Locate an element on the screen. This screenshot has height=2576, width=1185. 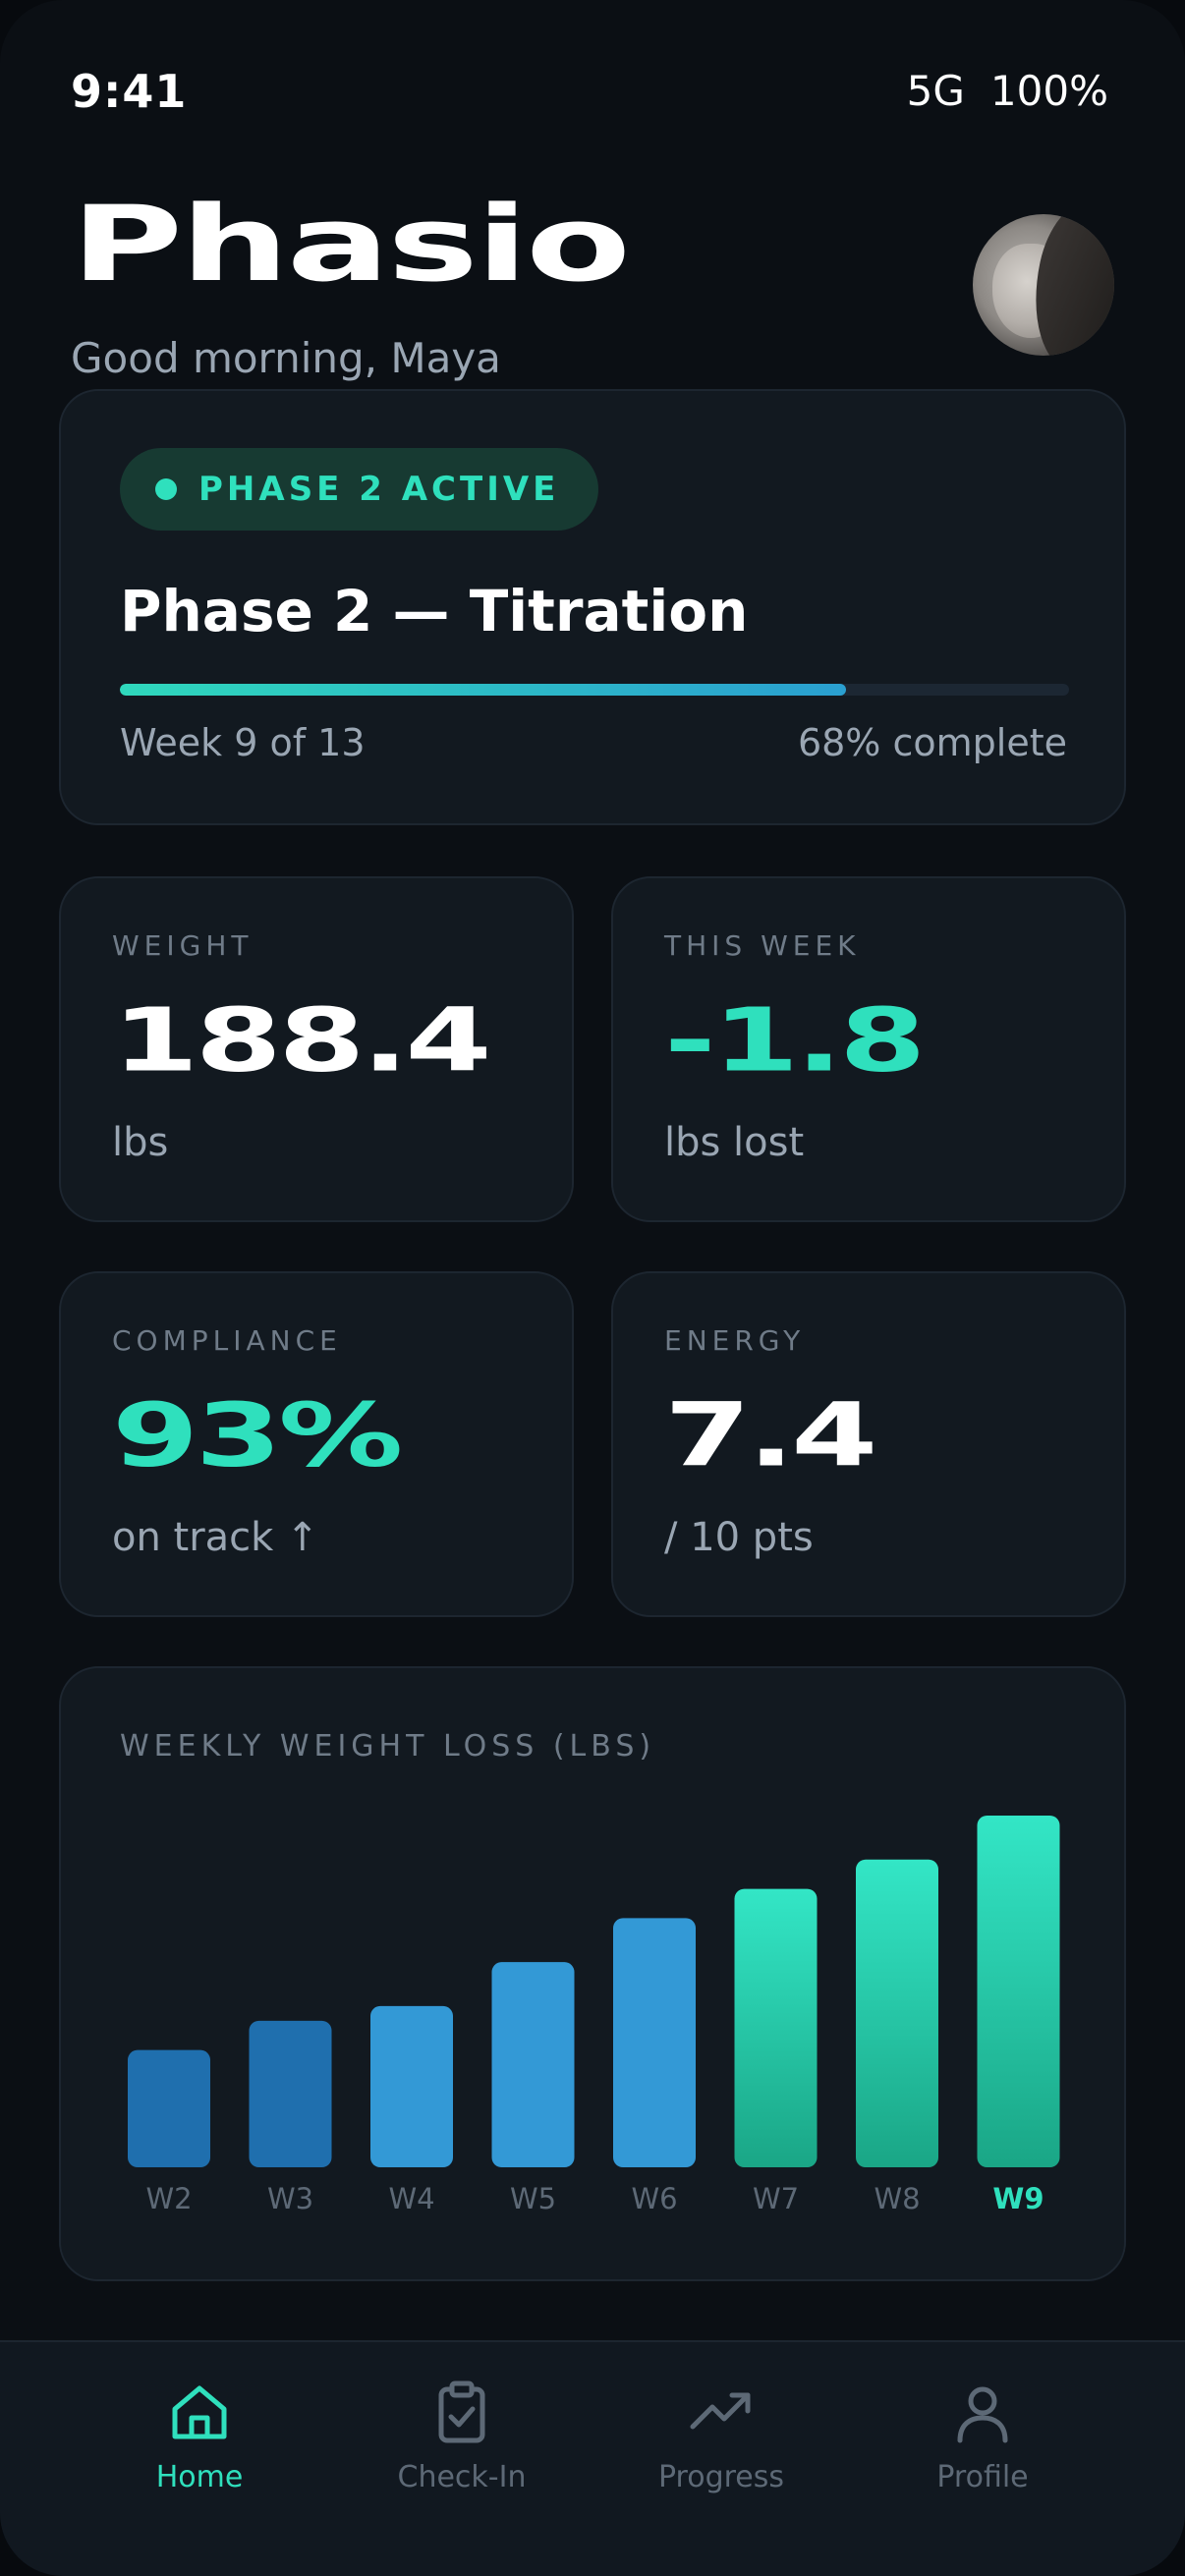
nav-progress: Progress is located at coordinates (721, 2436).